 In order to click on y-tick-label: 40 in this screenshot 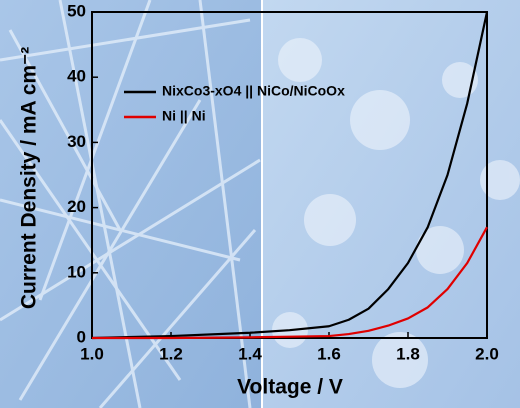, I will do `click(76, 76)`.